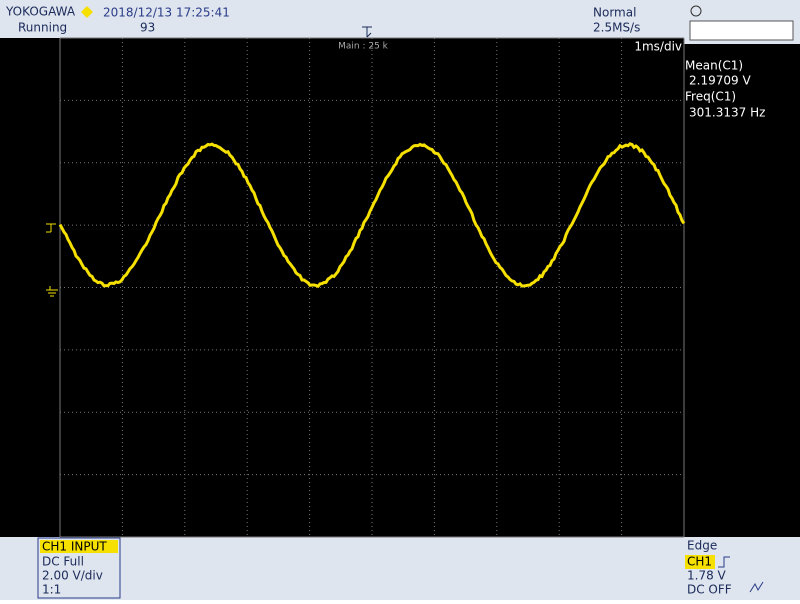 The height and width of the screenshot is (604, 800). I want to click on sample-rate: 2.5MS/s, so click(616, 28).